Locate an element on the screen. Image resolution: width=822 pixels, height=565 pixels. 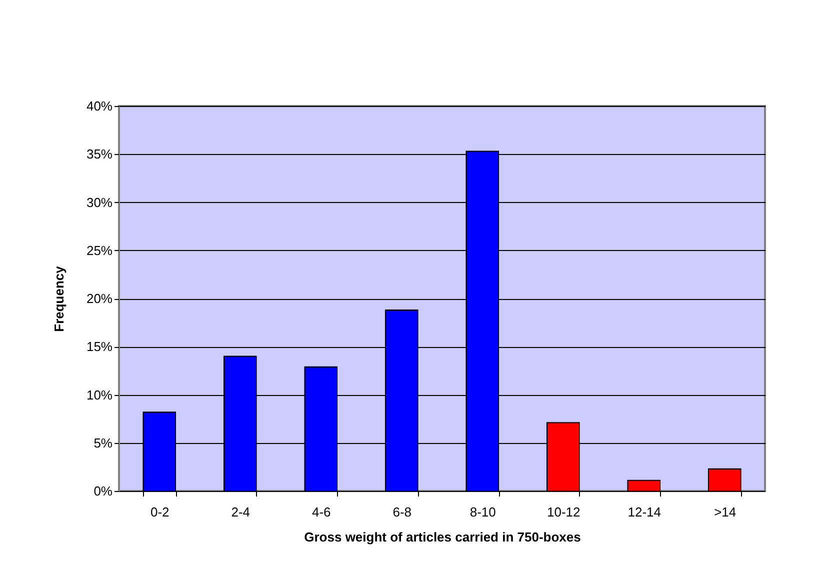
y-tick-label: 5% is located at coordinates (103, 442).